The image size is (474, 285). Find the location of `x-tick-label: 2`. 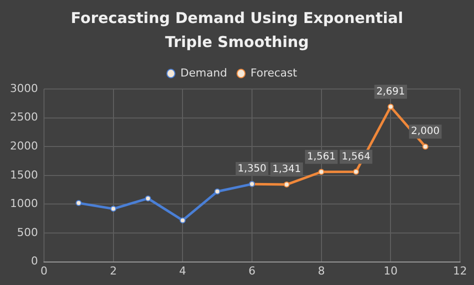

x-tick-label: 2 is located at coordinates (113, 271).